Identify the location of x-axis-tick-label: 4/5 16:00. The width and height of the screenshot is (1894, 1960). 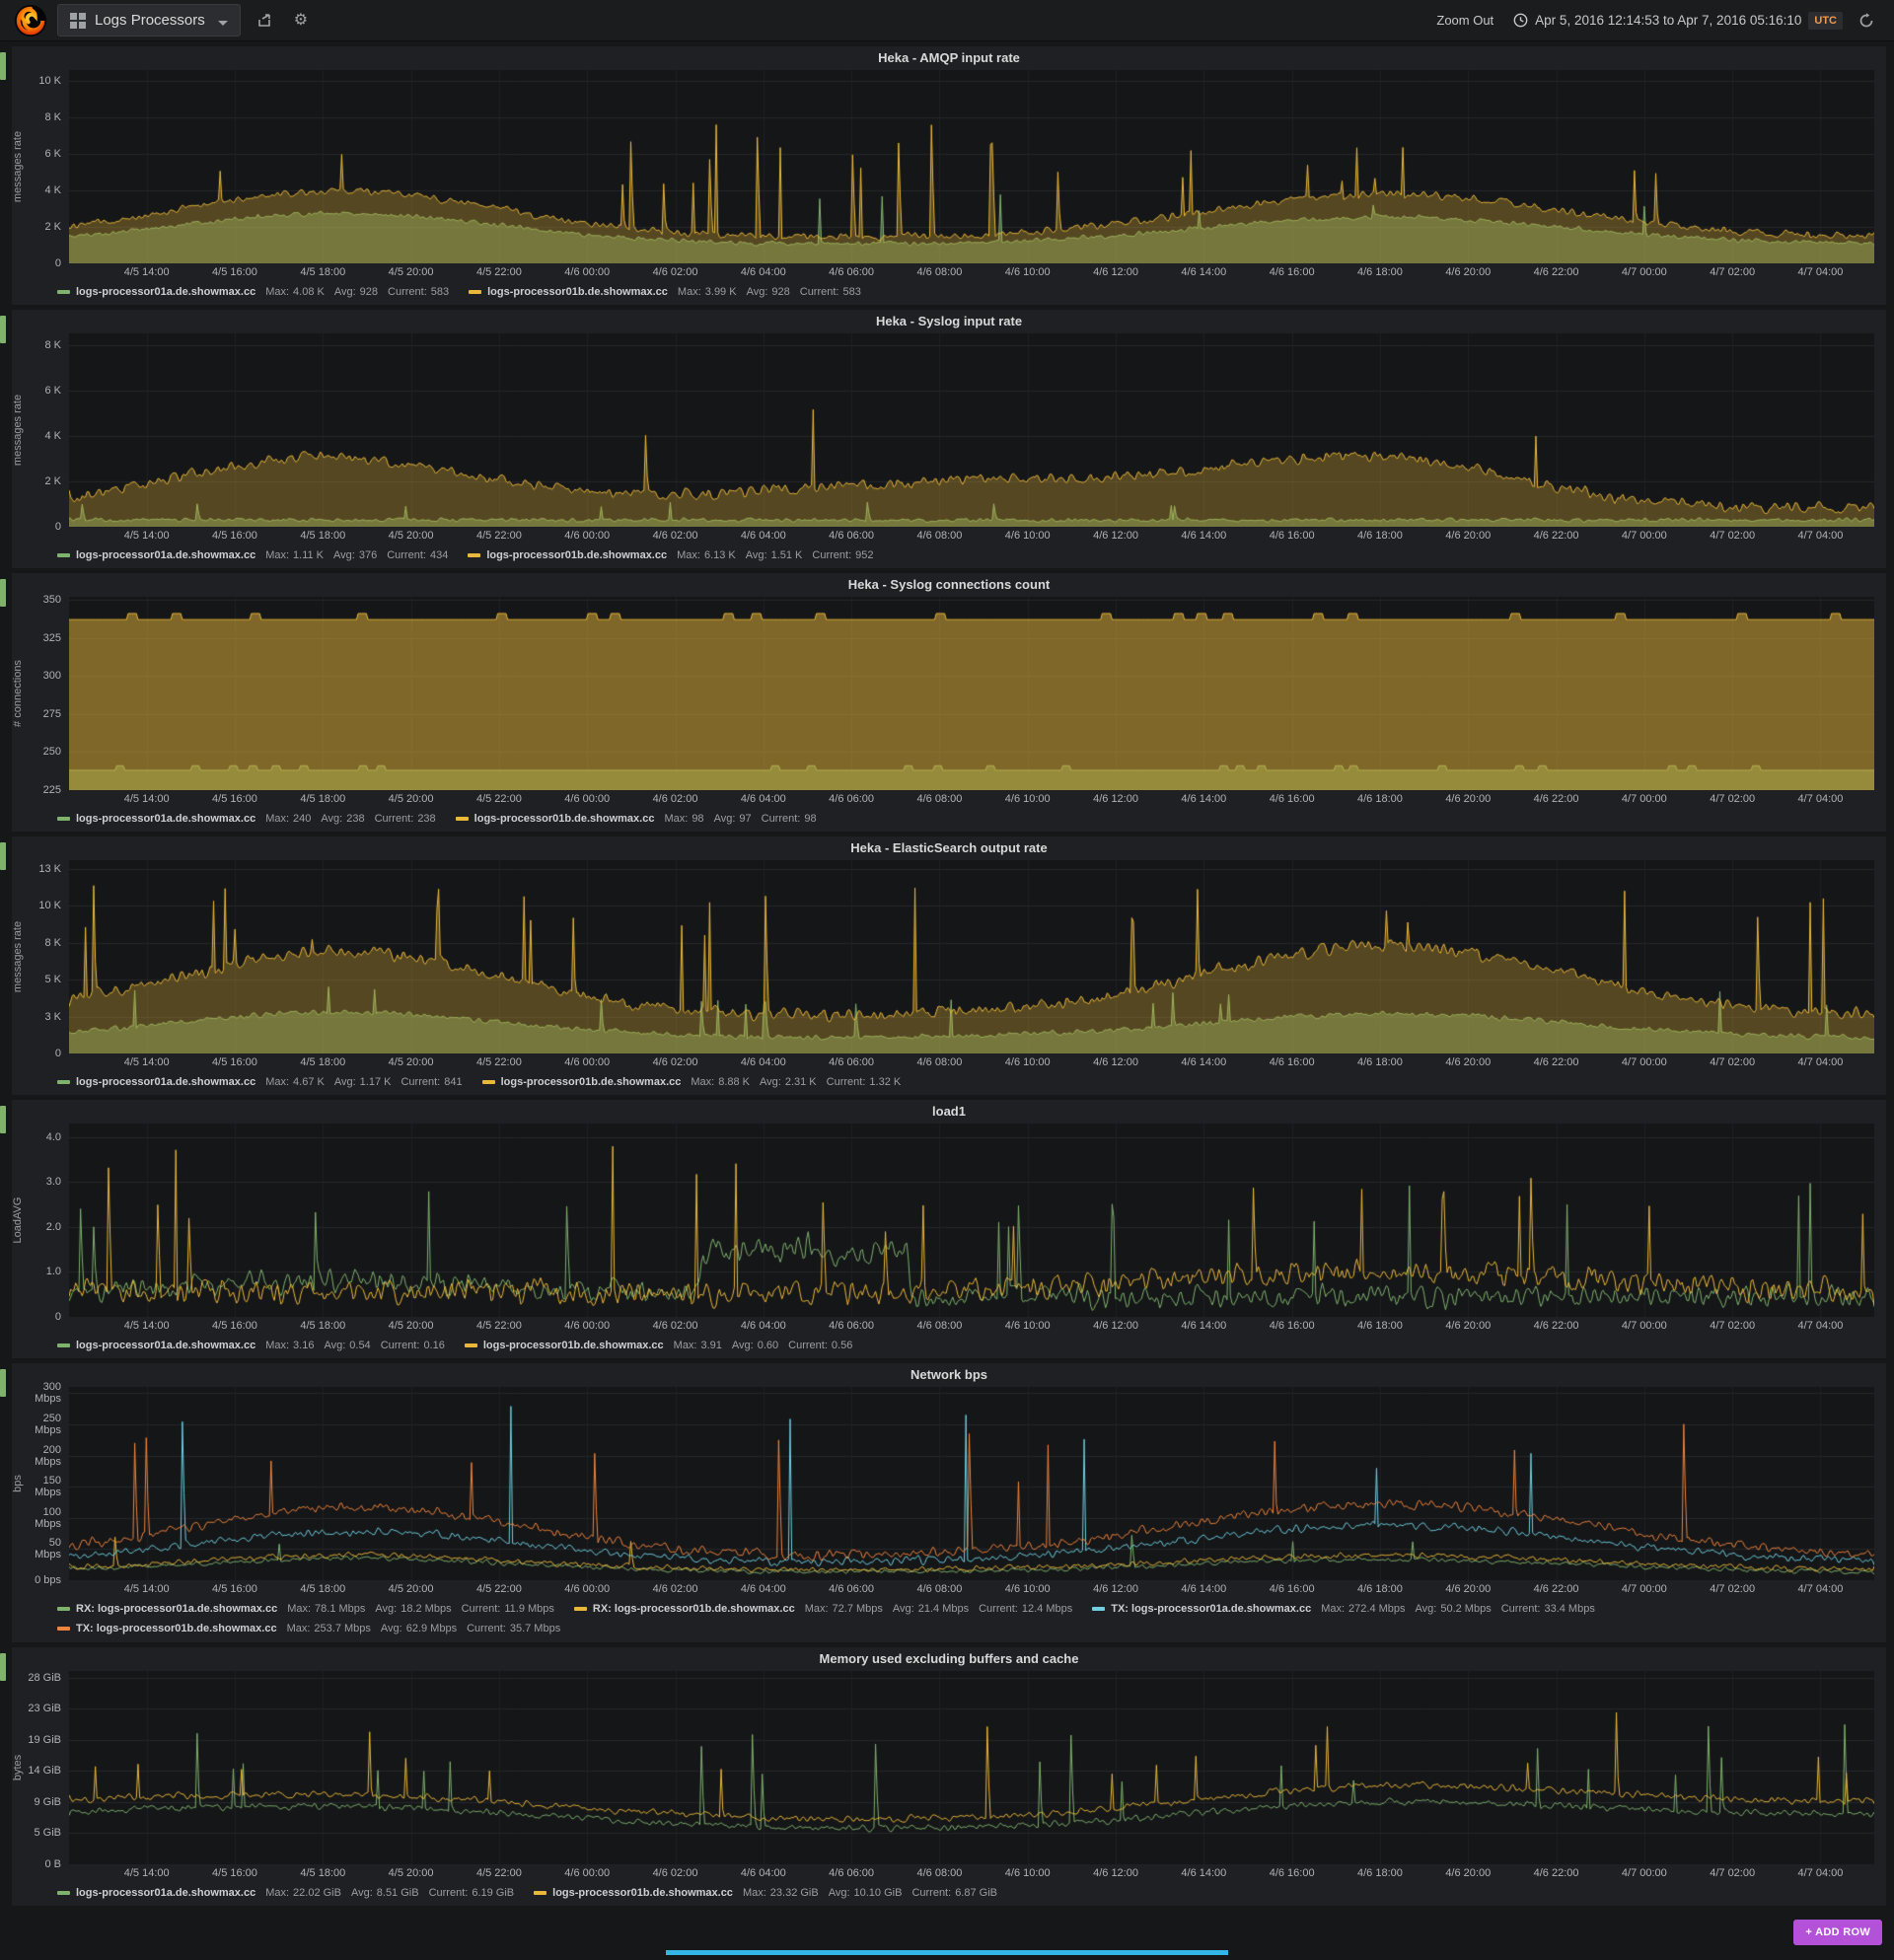
(234, 536).